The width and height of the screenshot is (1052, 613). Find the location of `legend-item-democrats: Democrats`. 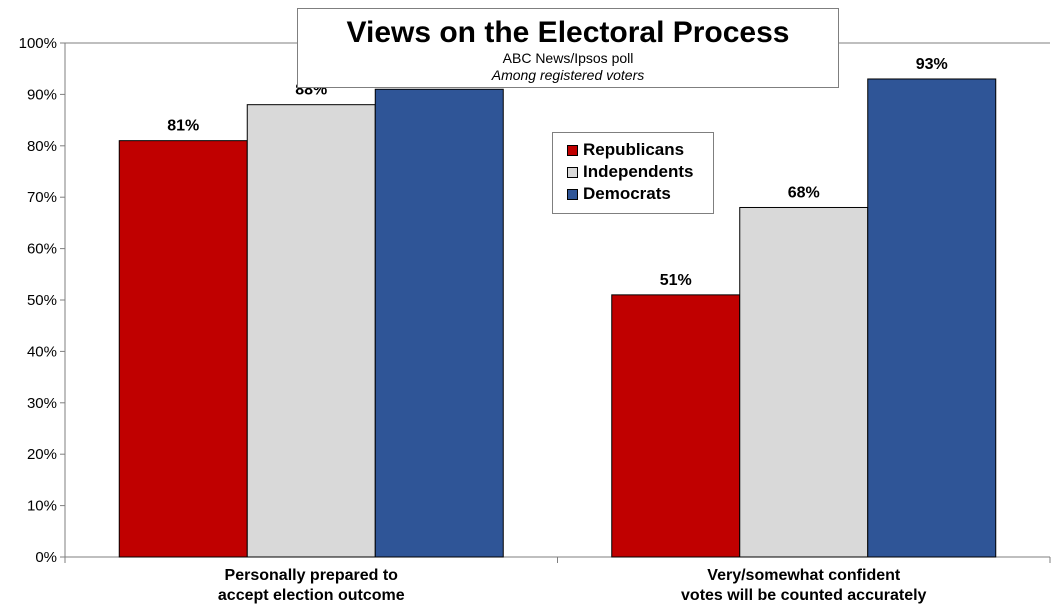

legend-item-democrats: Democrats is located at coordinates (640, 194).